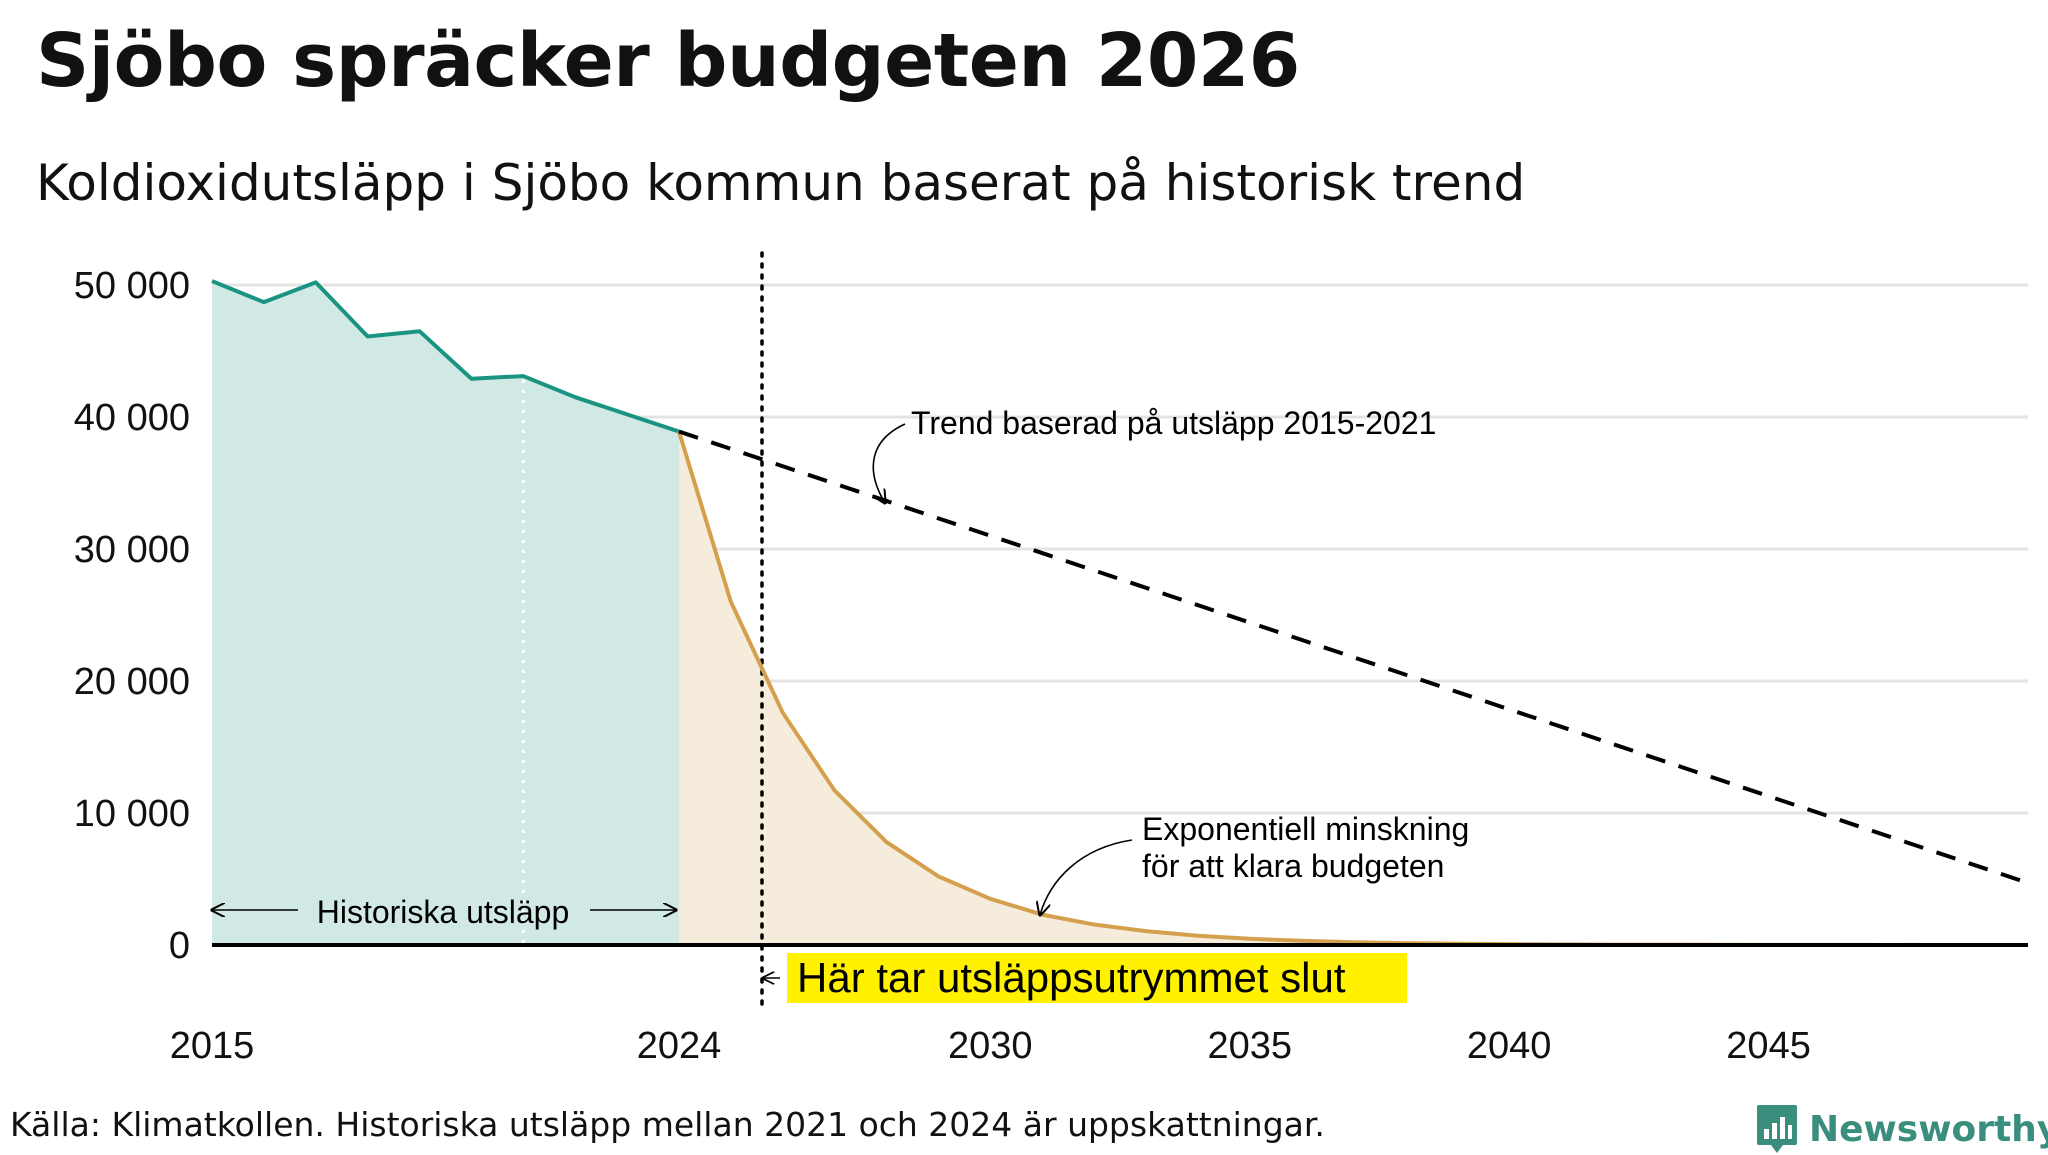 This screenshot has height=1155, width=2048. What do you see at coordinates (1173, 423) in the screenshot?
I see `trend-annotation: Trend baserad på utsläpp 2015-2021` at bounding box center [1173, 423].